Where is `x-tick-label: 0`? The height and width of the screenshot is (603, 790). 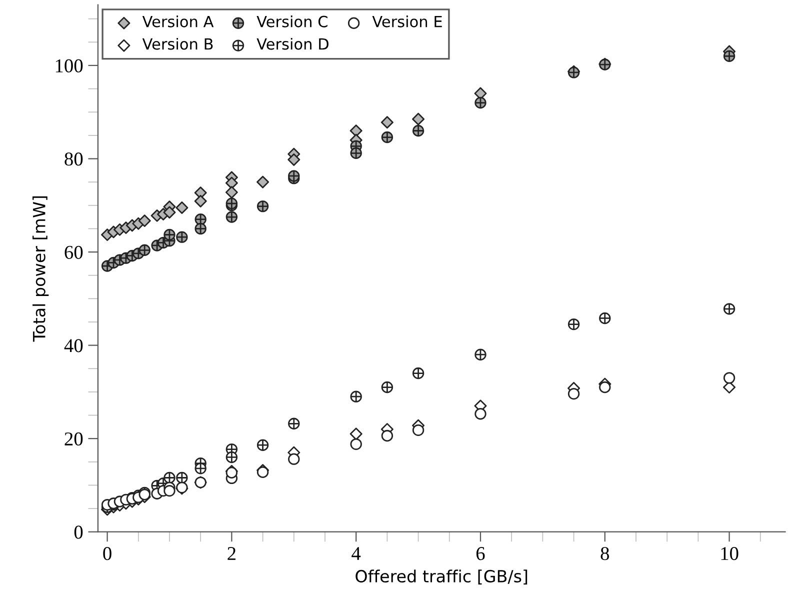 x-tick-label: 0 is located at coordinates (107, 553).